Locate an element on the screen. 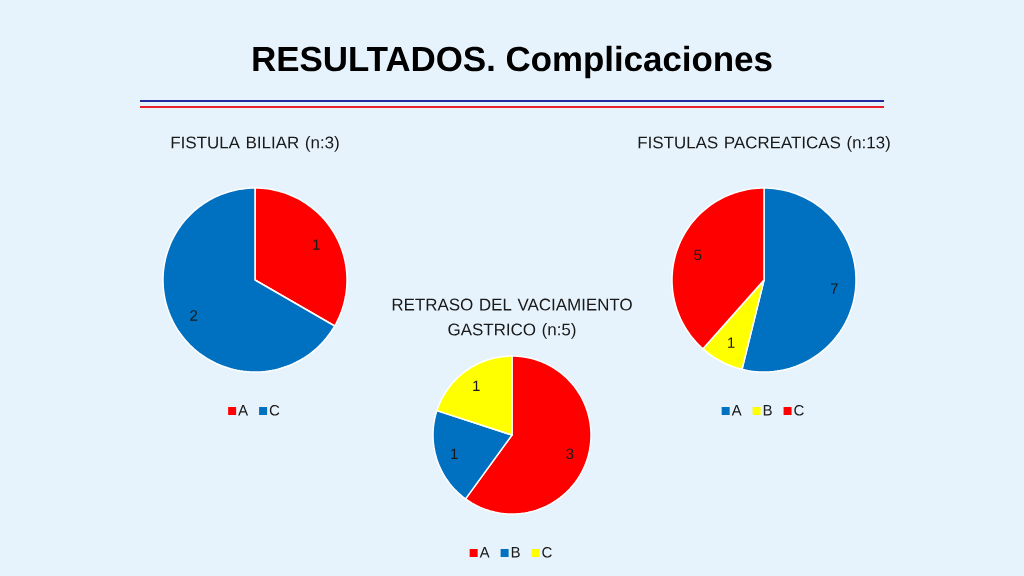 This screenshot has width=1024, height=576. chart-title: RETRASO DEL VACIAMIENTO GASTRICO (n:5) is located at coordinates (512, 318).